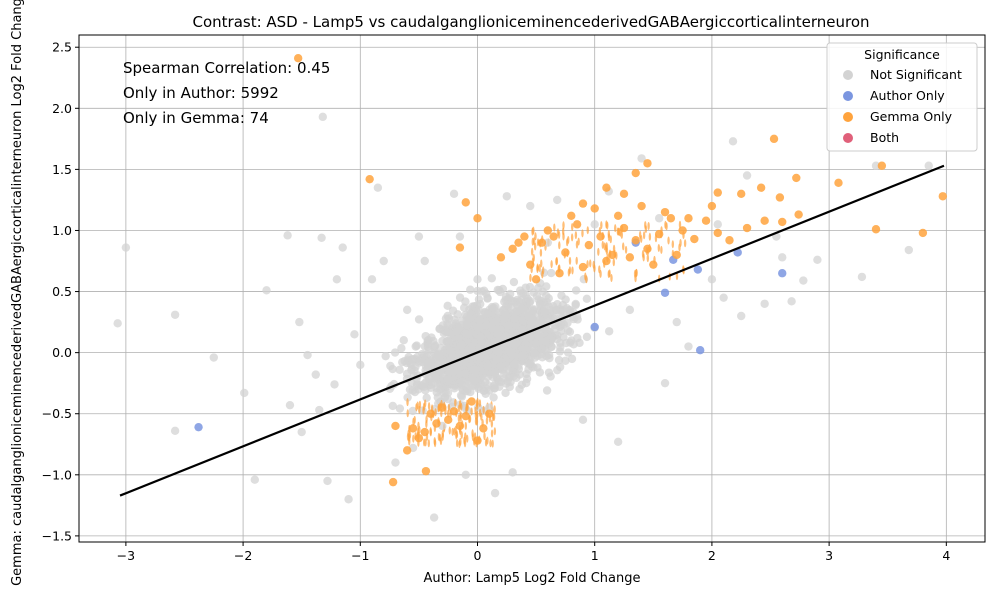 This screenshot has height=600, width=1000. I want to click on y-tick-label: 0.5, so click(62, 291).